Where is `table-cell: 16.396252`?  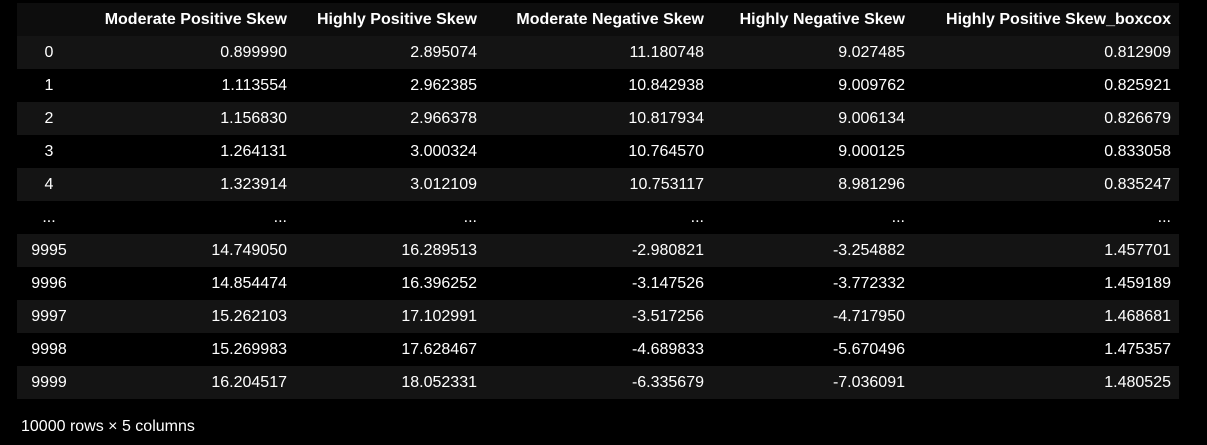 table-cell: 16.396252 is located at coordinates (439, 283).